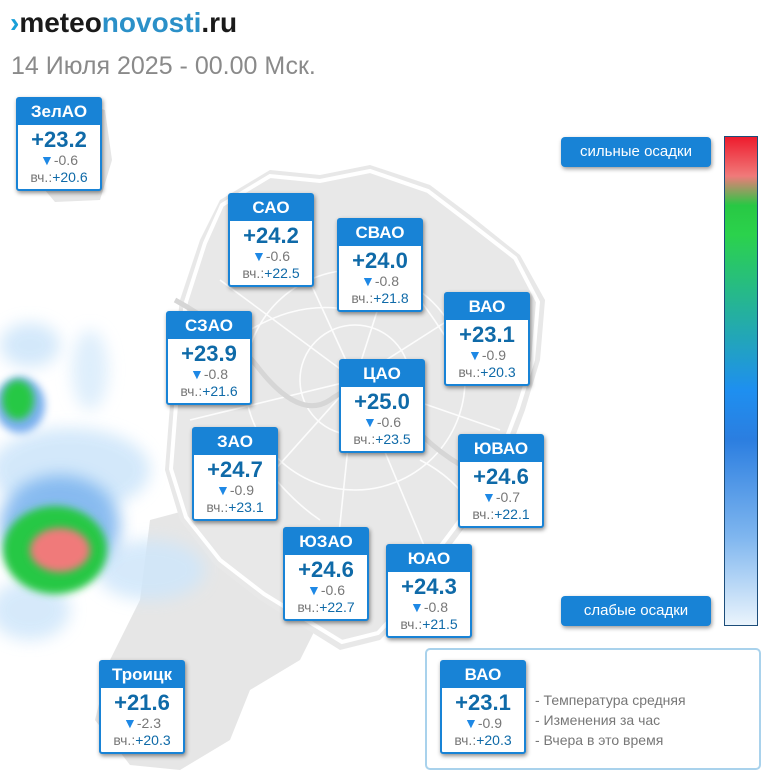  I want to click on precip-high-label: сильные осадки, so click(636, 152).